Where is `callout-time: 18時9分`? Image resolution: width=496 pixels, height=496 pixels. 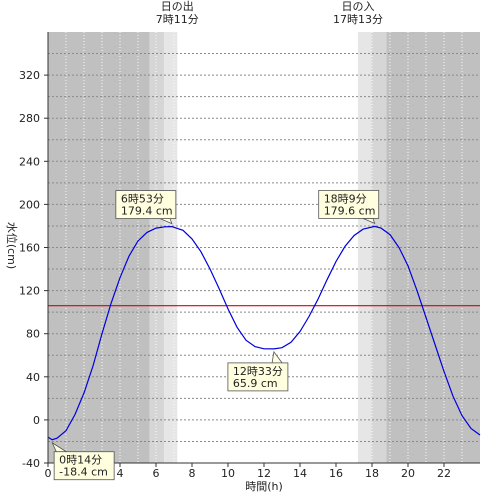 callout-time: 18時9分 is located at coordinates (345, 198).